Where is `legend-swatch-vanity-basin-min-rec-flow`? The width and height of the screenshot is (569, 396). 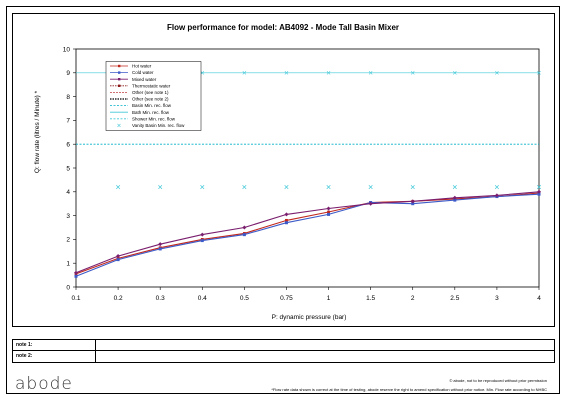
legend-swatch-vanity-basin-min-rec-flow is located at coordinates (119, 125).